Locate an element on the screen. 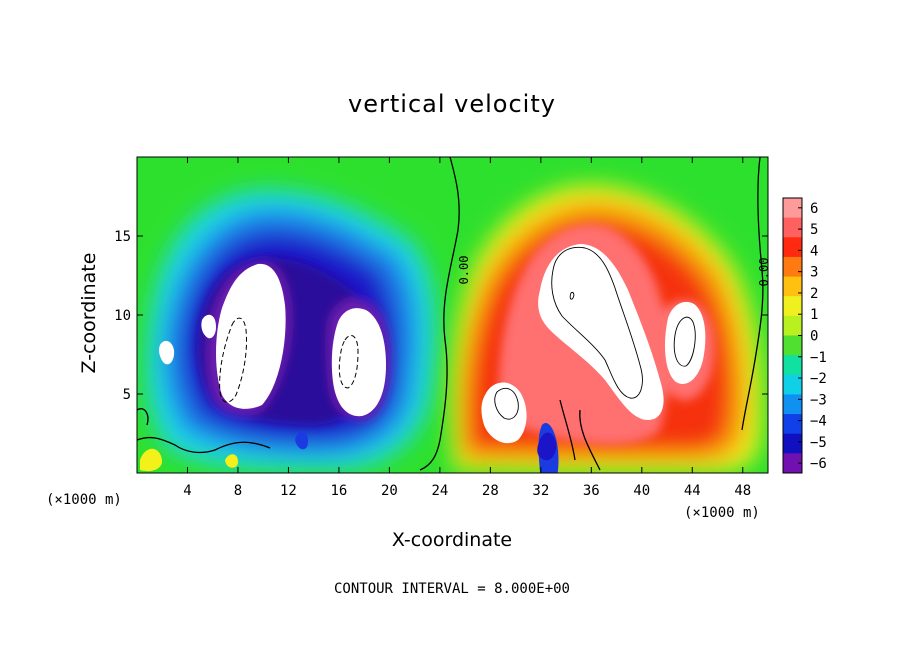 This screenshot has width=904, height=654. x-tick-label: 24 is located at coordinates (439, 491).